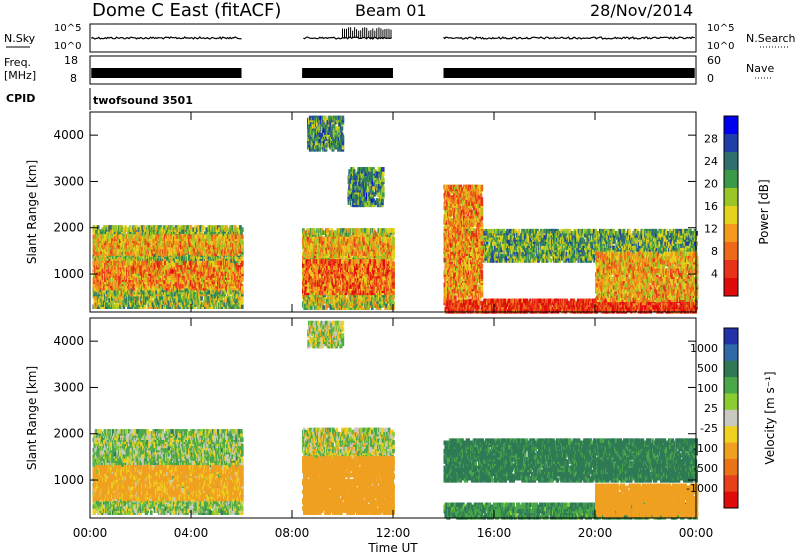 The image size is (800, 554). I want to click on frequency-bars, so click(393, 73).